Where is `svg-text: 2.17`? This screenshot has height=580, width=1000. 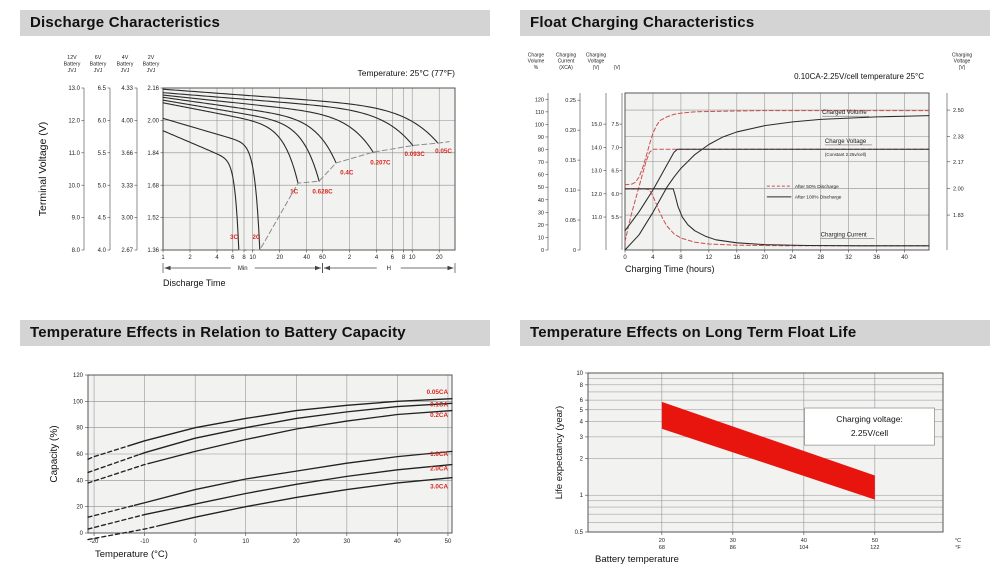
svg-text: 2.17 is located at coordinates (958, 163).